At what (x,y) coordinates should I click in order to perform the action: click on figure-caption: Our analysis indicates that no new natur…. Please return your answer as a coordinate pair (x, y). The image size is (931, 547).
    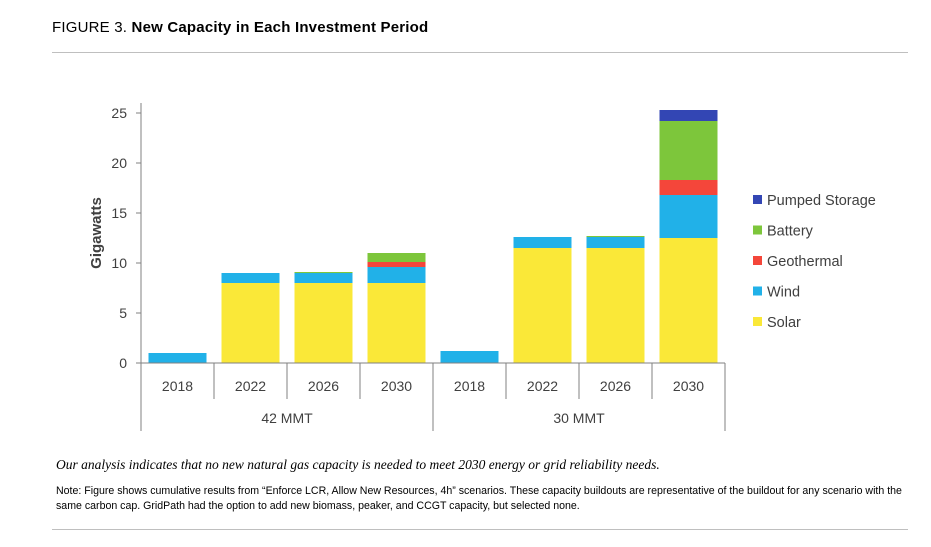
    Looking at the image, I should click on (358, 464).